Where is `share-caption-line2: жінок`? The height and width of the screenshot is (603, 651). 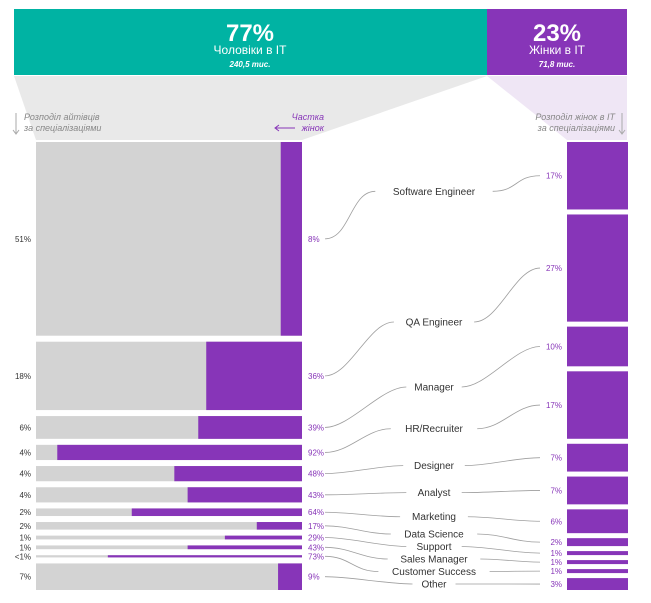
share-caption-line2: жінок is located at coordinates (313, 128).